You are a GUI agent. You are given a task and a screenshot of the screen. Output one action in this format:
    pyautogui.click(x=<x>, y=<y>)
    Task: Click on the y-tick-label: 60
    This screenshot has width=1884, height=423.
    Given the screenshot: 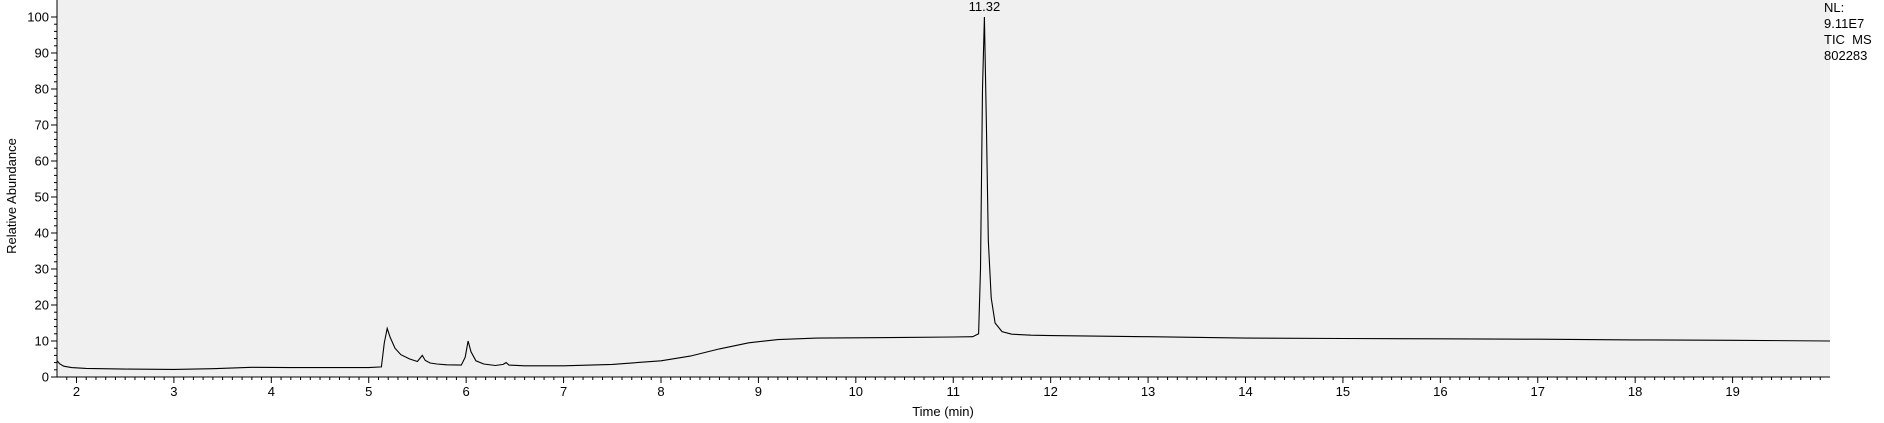 What is the action you would take?
    pyautogui.click(x=42, y=161)
    